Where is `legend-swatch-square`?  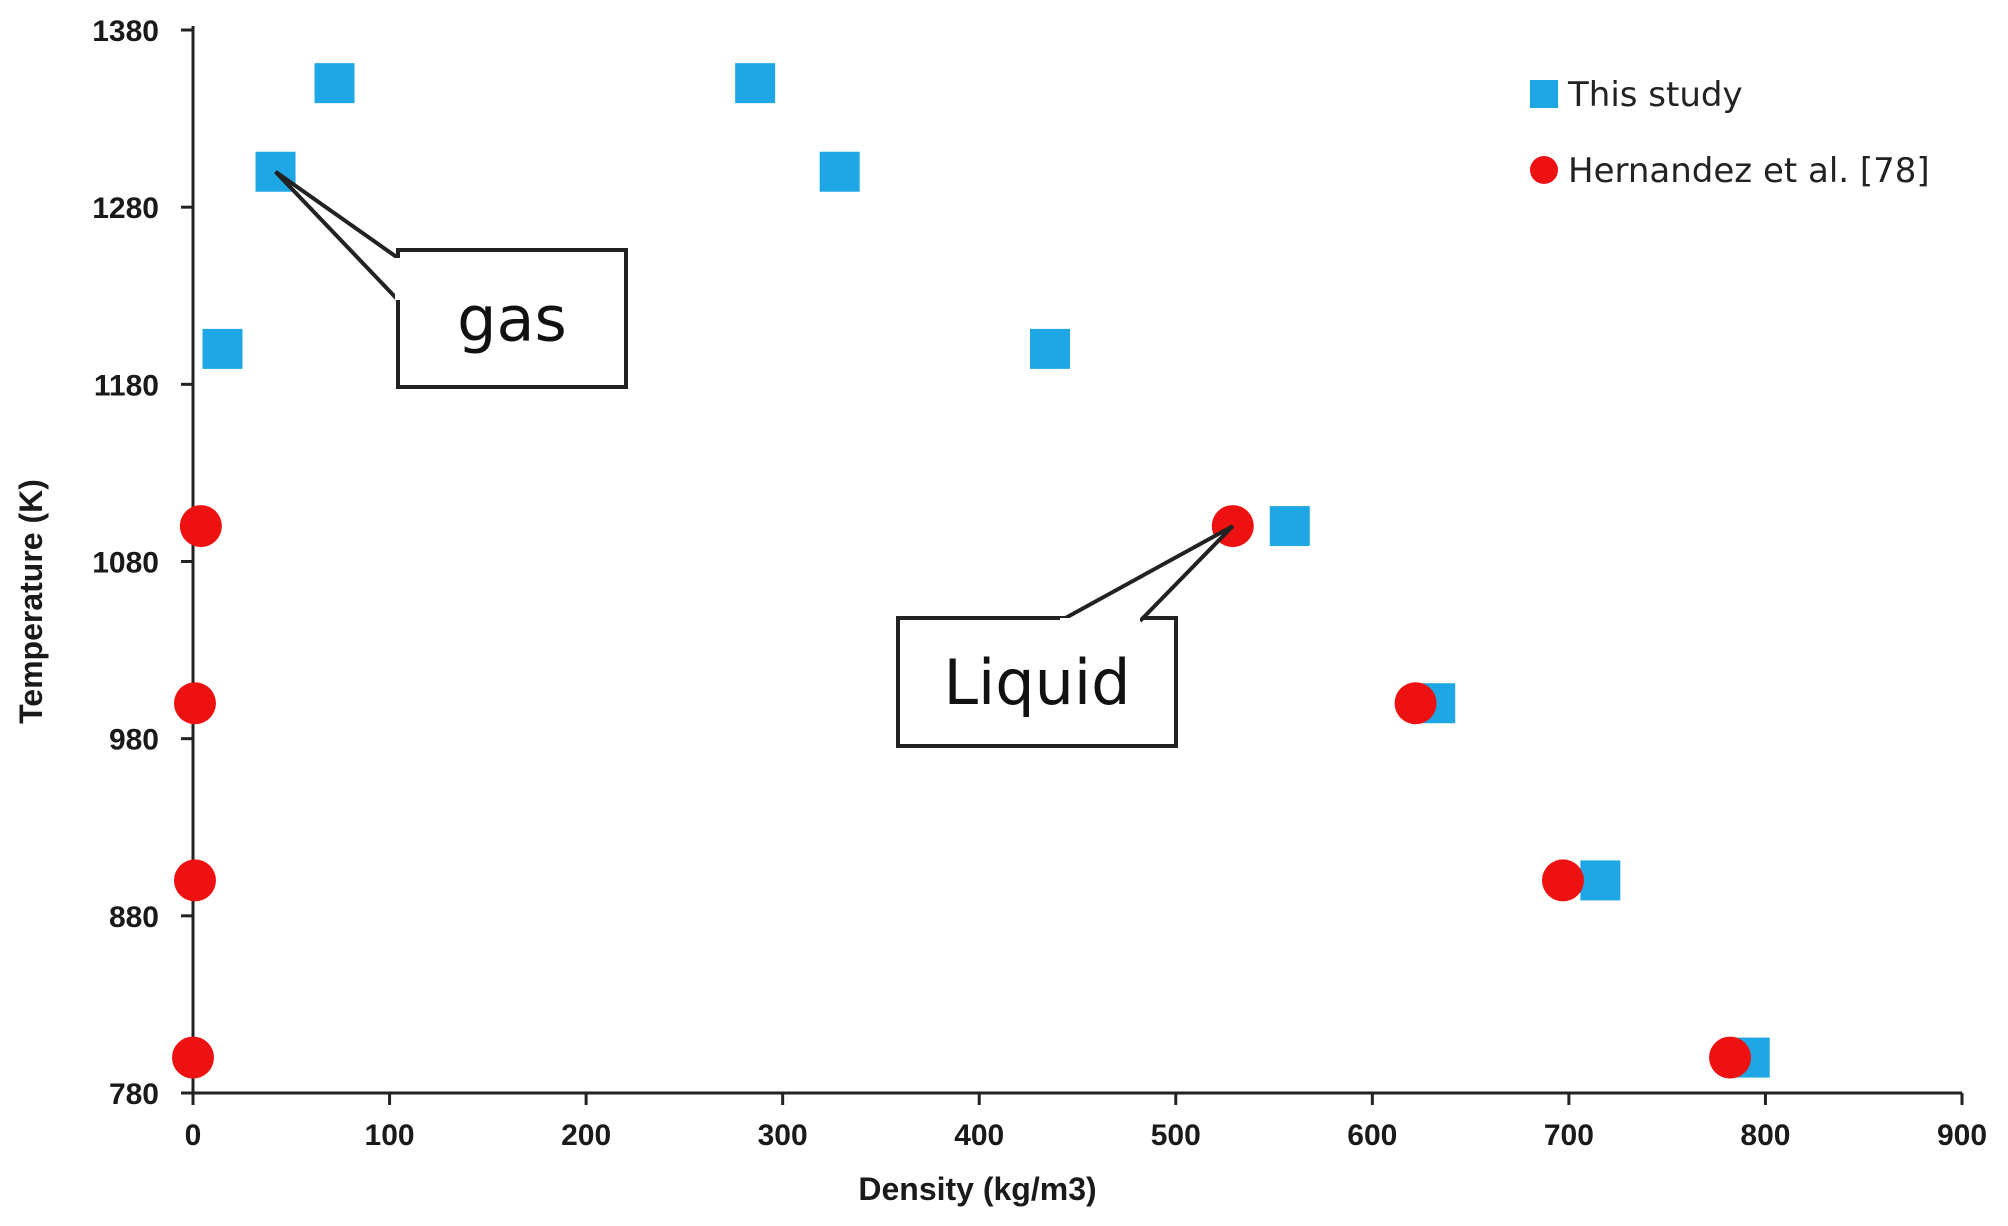
legend-swatch-square is located at coordinates (1544, 94).